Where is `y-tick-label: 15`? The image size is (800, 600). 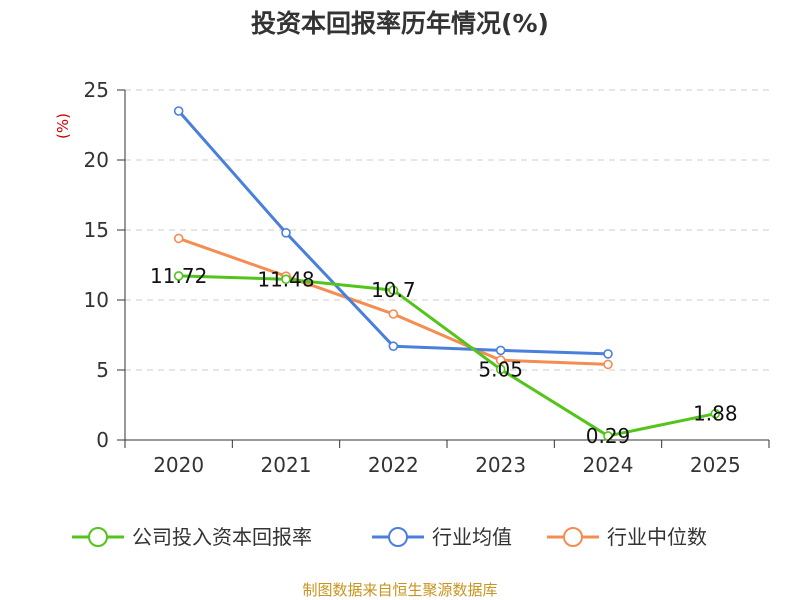
y-tick-label: 15 is located at coordinates (96, 230).